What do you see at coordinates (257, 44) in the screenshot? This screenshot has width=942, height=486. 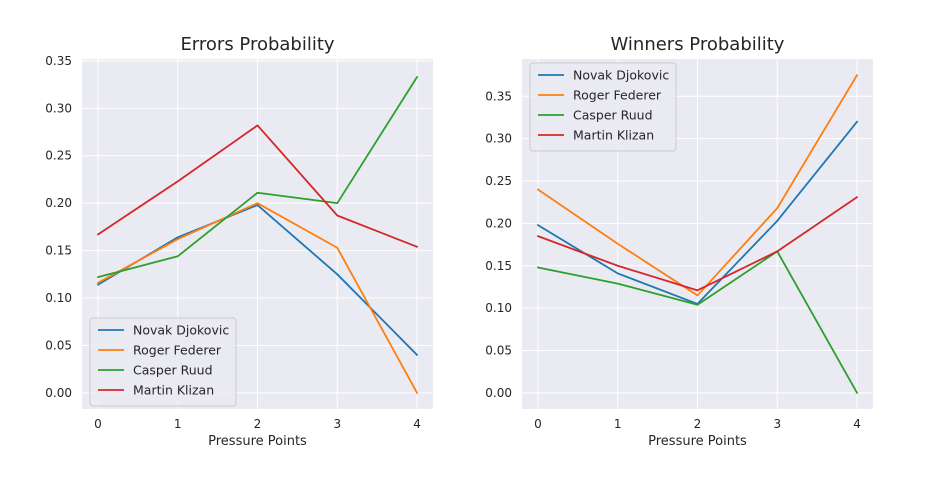 I see `chart-title: Errors Probability` at bounding box center [257, 44].